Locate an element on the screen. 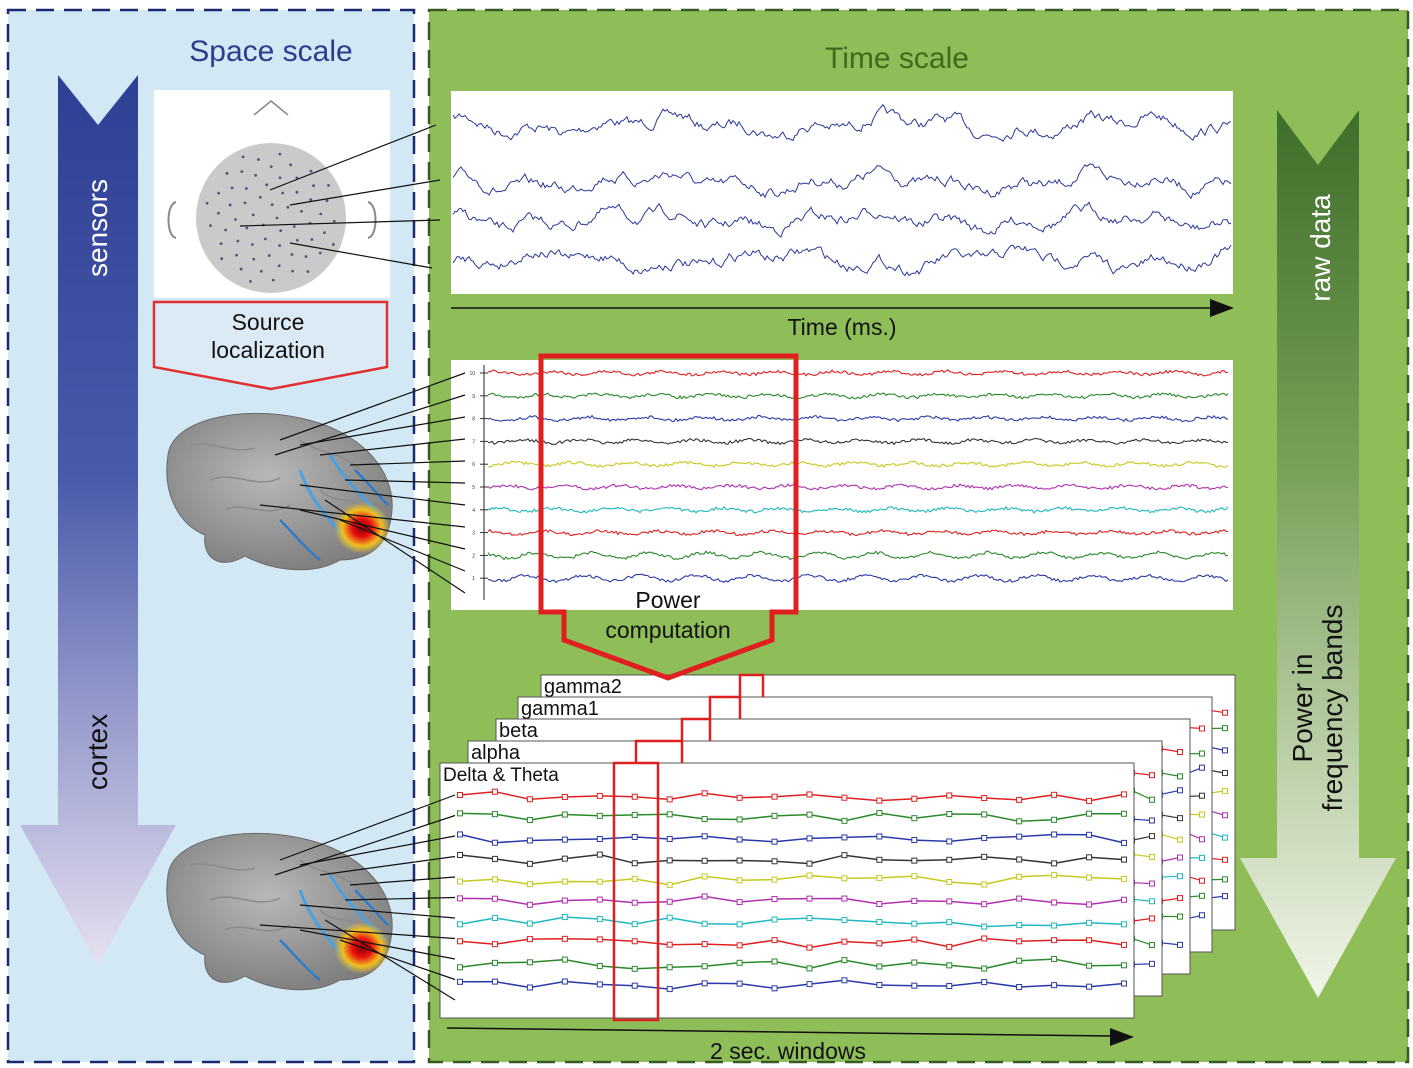 Image resolution: width=1413 pixels, height=1068 pixels. power-label: Power is located at coordinates (668, 600).